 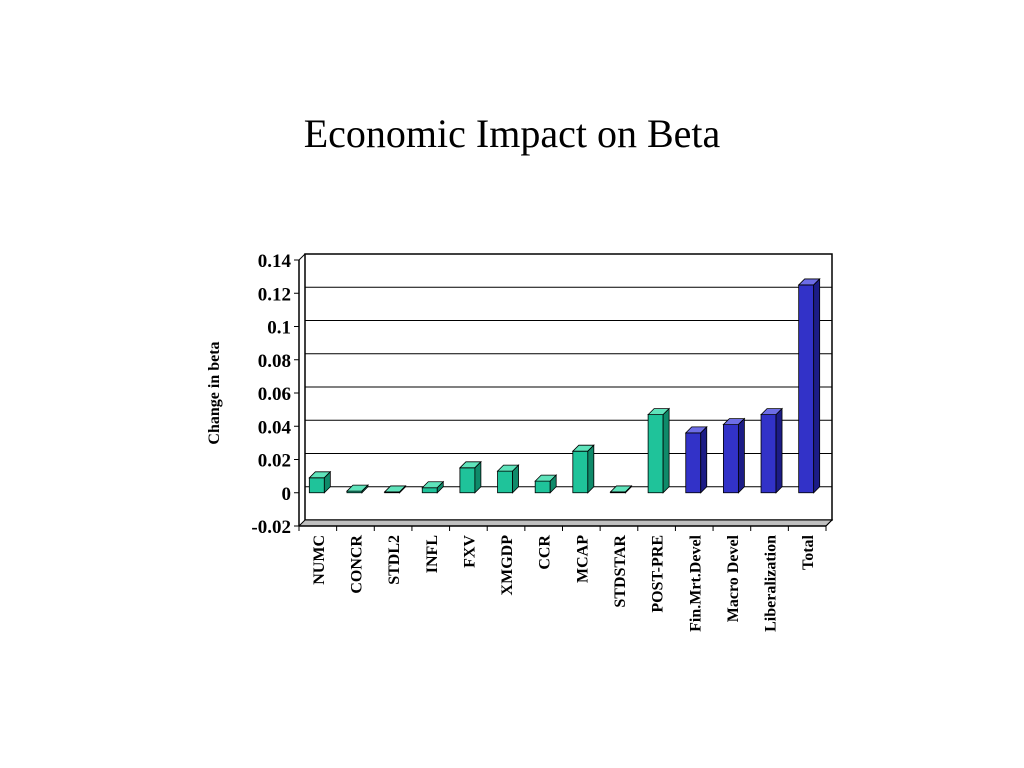 I want to click on y-tick-label: 0.06, so click(x=274, y=394).